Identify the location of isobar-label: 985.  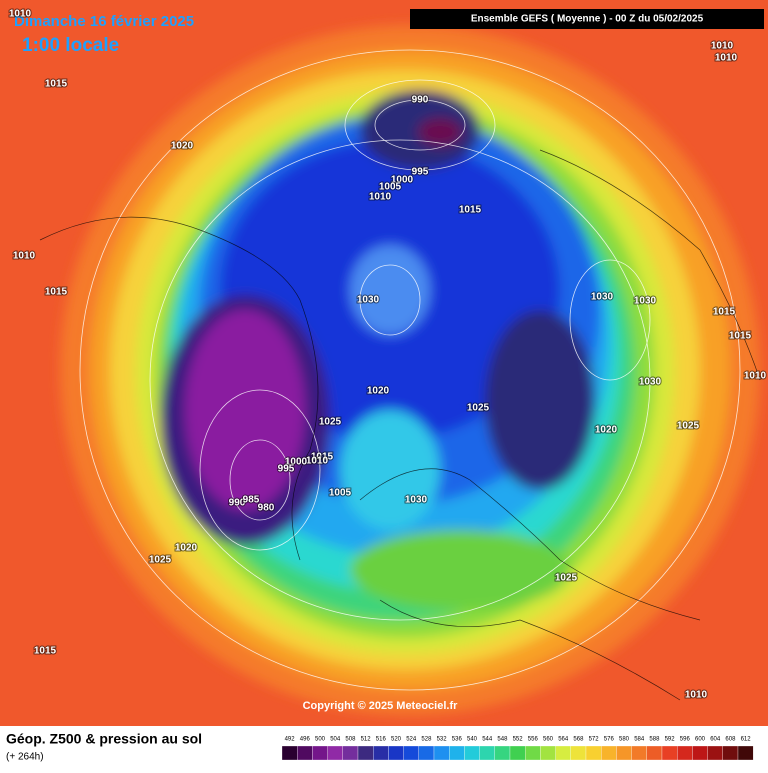
(251, 500).